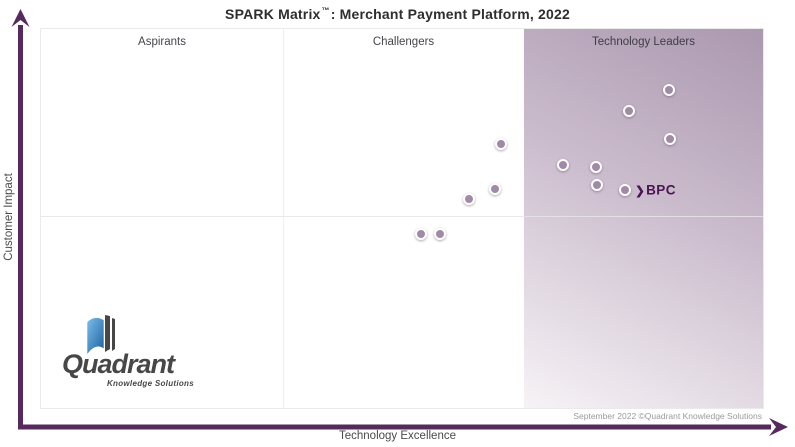 The image size is (795, 447). I want to click on quadrant-label-technology-leaders: Technology Leaders, so click(643, 42).